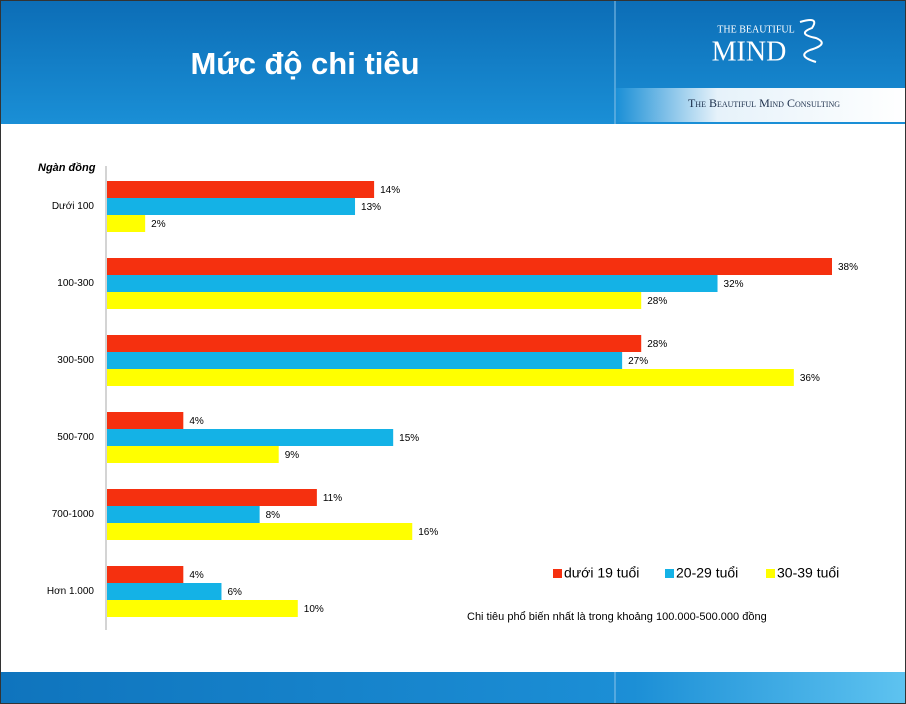  I want to click on logo-swirl, so click(811, 41).